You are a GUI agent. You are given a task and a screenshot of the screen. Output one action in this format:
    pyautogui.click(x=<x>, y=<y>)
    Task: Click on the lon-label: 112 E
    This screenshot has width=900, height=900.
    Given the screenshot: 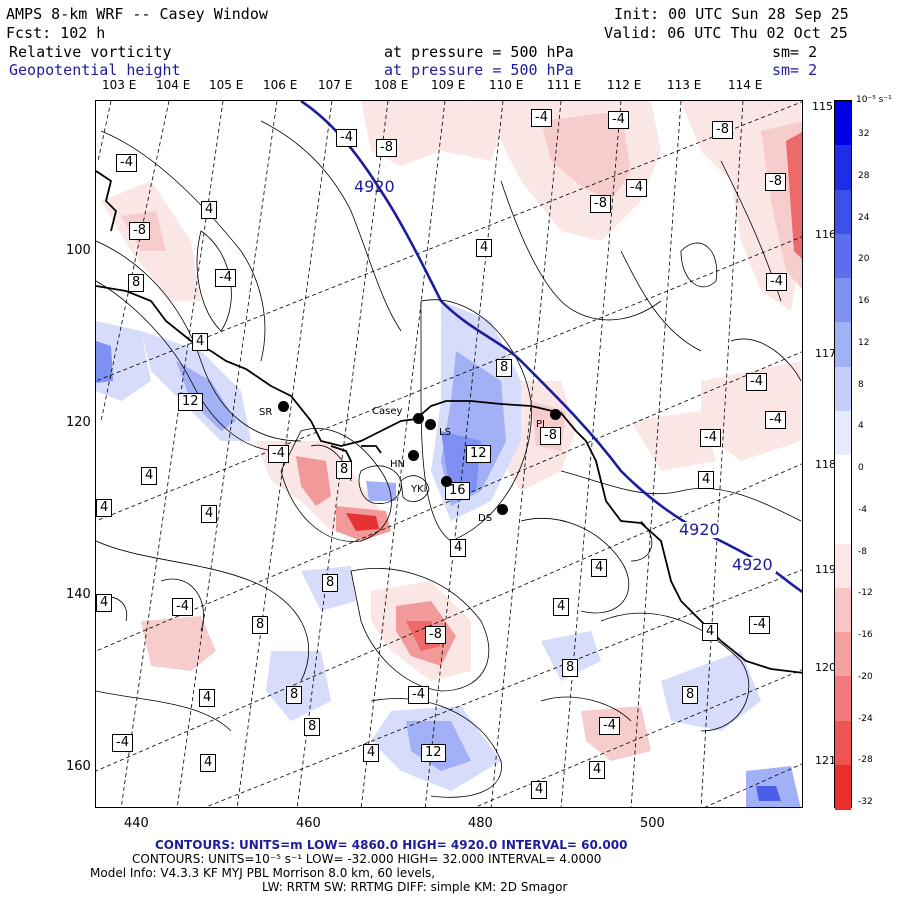 What is the action you would take?
    pyautogui.click(x=624, y=85)
    